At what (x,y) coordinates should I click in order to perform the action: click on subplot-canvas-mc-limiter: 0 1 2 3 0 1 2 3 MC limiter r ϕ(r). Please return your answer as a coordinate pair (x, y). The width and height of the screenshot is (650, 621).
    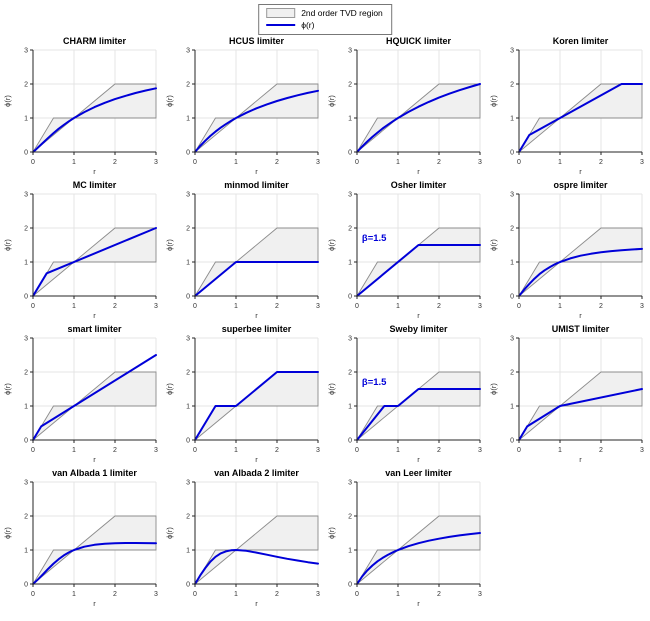
    Looking at the image, I should click on (80, 250).